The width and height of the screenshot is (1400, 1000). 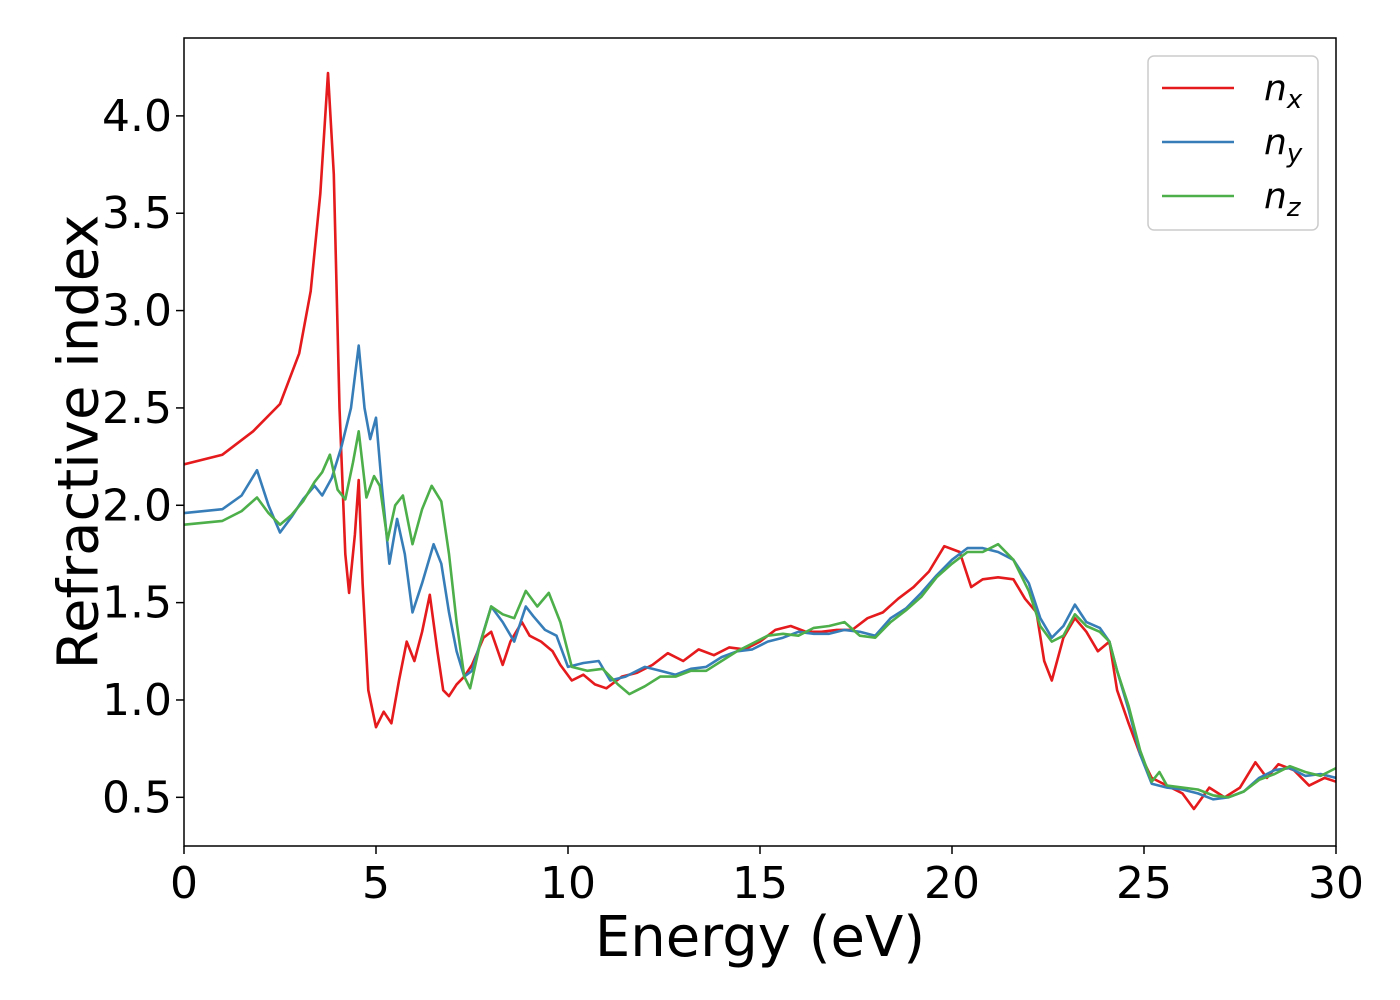 What do you see at coordinates (1294, 208) in the screenshot?
I see `legend-label-subscript: z` at bounding box center [1294, 208].